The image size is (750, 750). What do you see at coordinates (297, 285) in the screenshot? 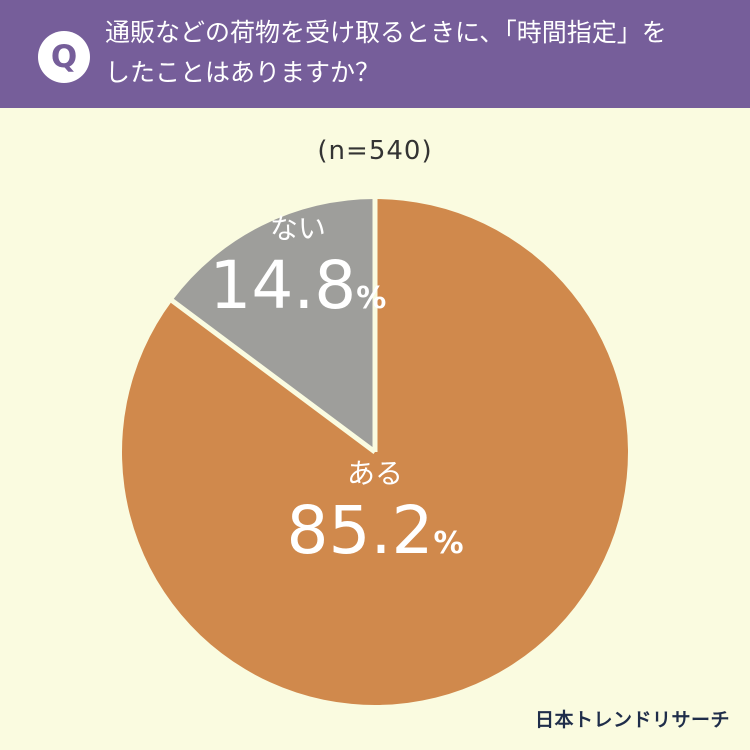
I see `slice-value-nai: 14.8%` at bounding box center [297, 285].